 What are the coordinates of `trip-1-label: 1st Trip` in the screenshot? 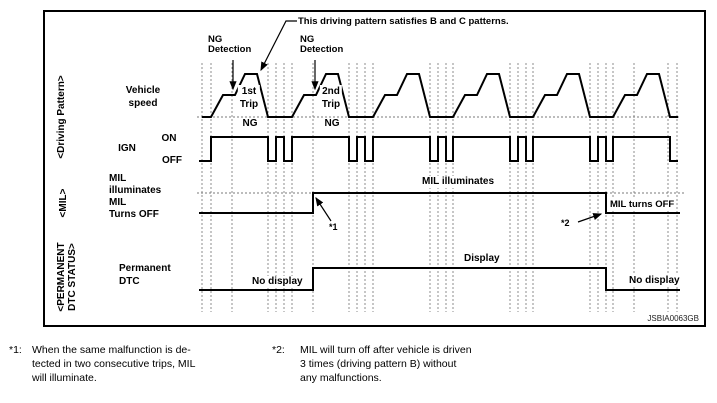 It's located at (249, 98).